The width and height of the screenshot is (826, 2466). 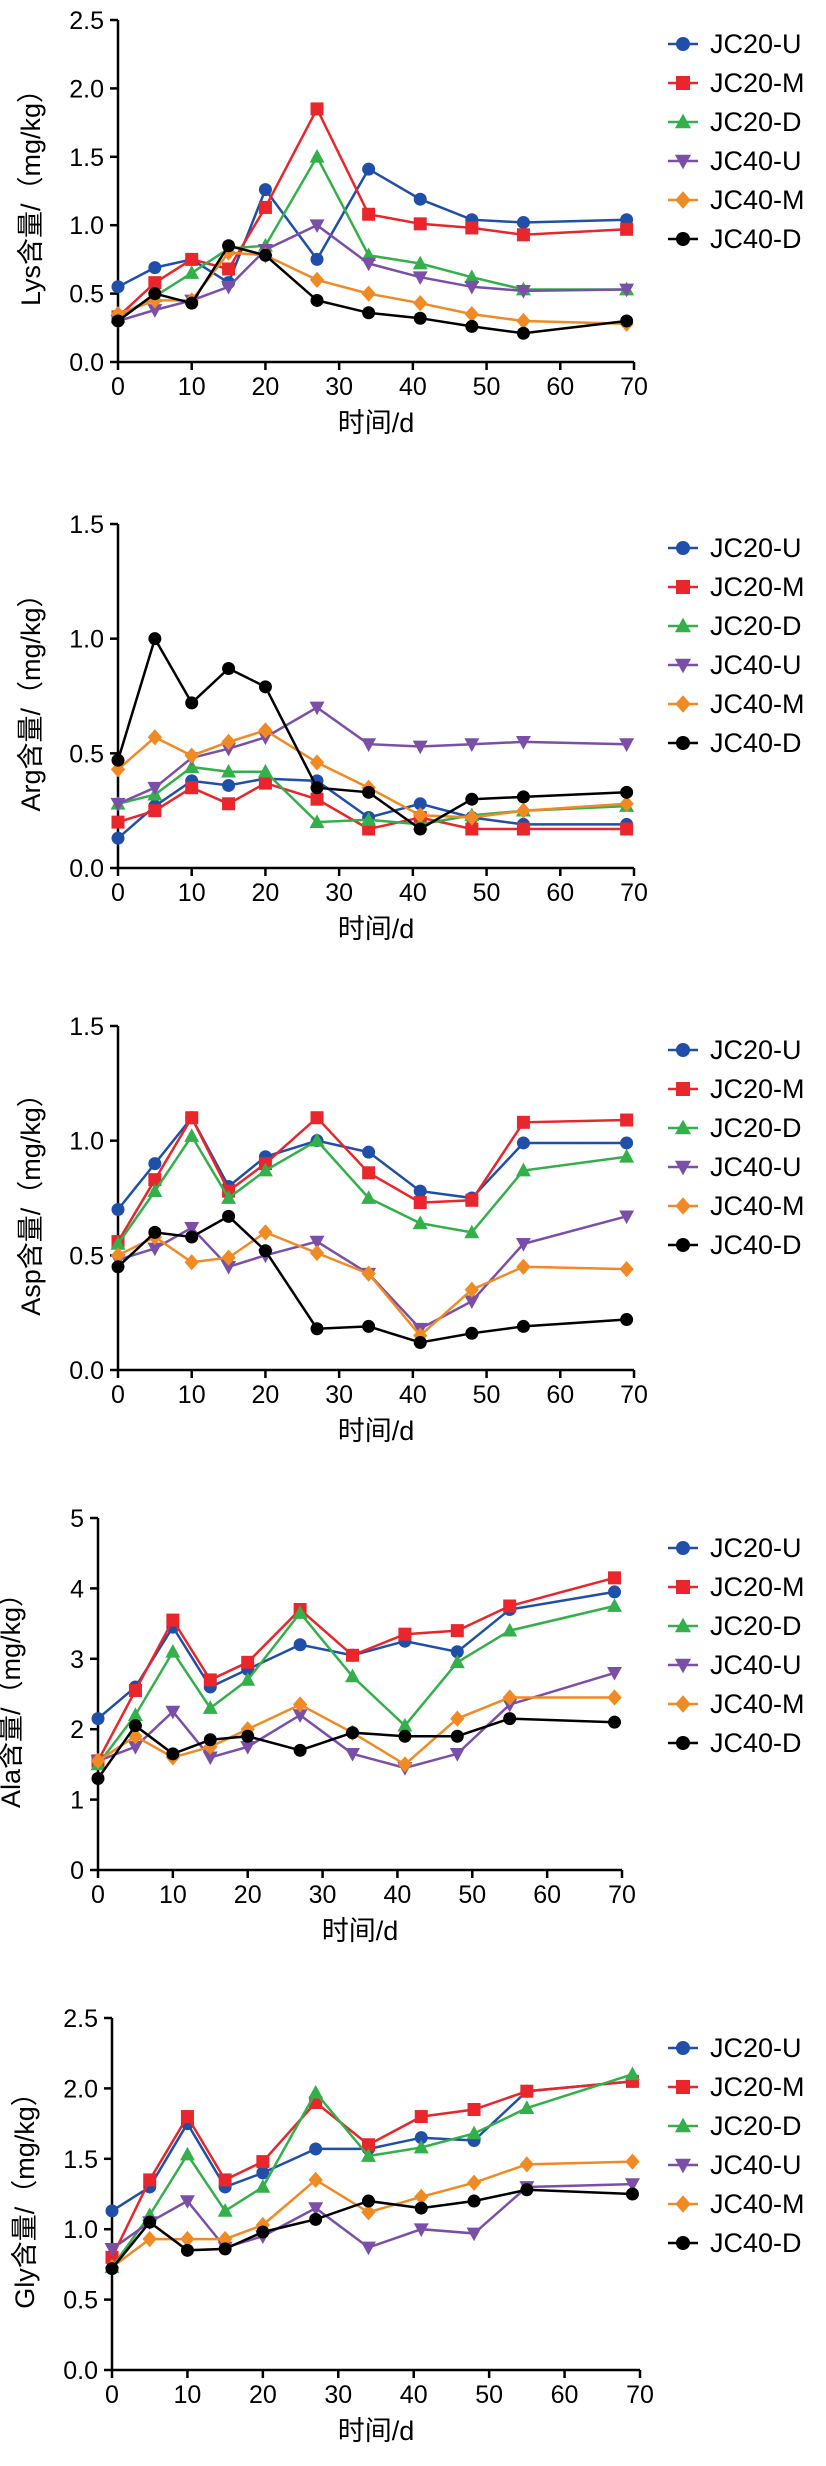 I want to click on x-tick-label: 40, so click(x=398, y=1895).